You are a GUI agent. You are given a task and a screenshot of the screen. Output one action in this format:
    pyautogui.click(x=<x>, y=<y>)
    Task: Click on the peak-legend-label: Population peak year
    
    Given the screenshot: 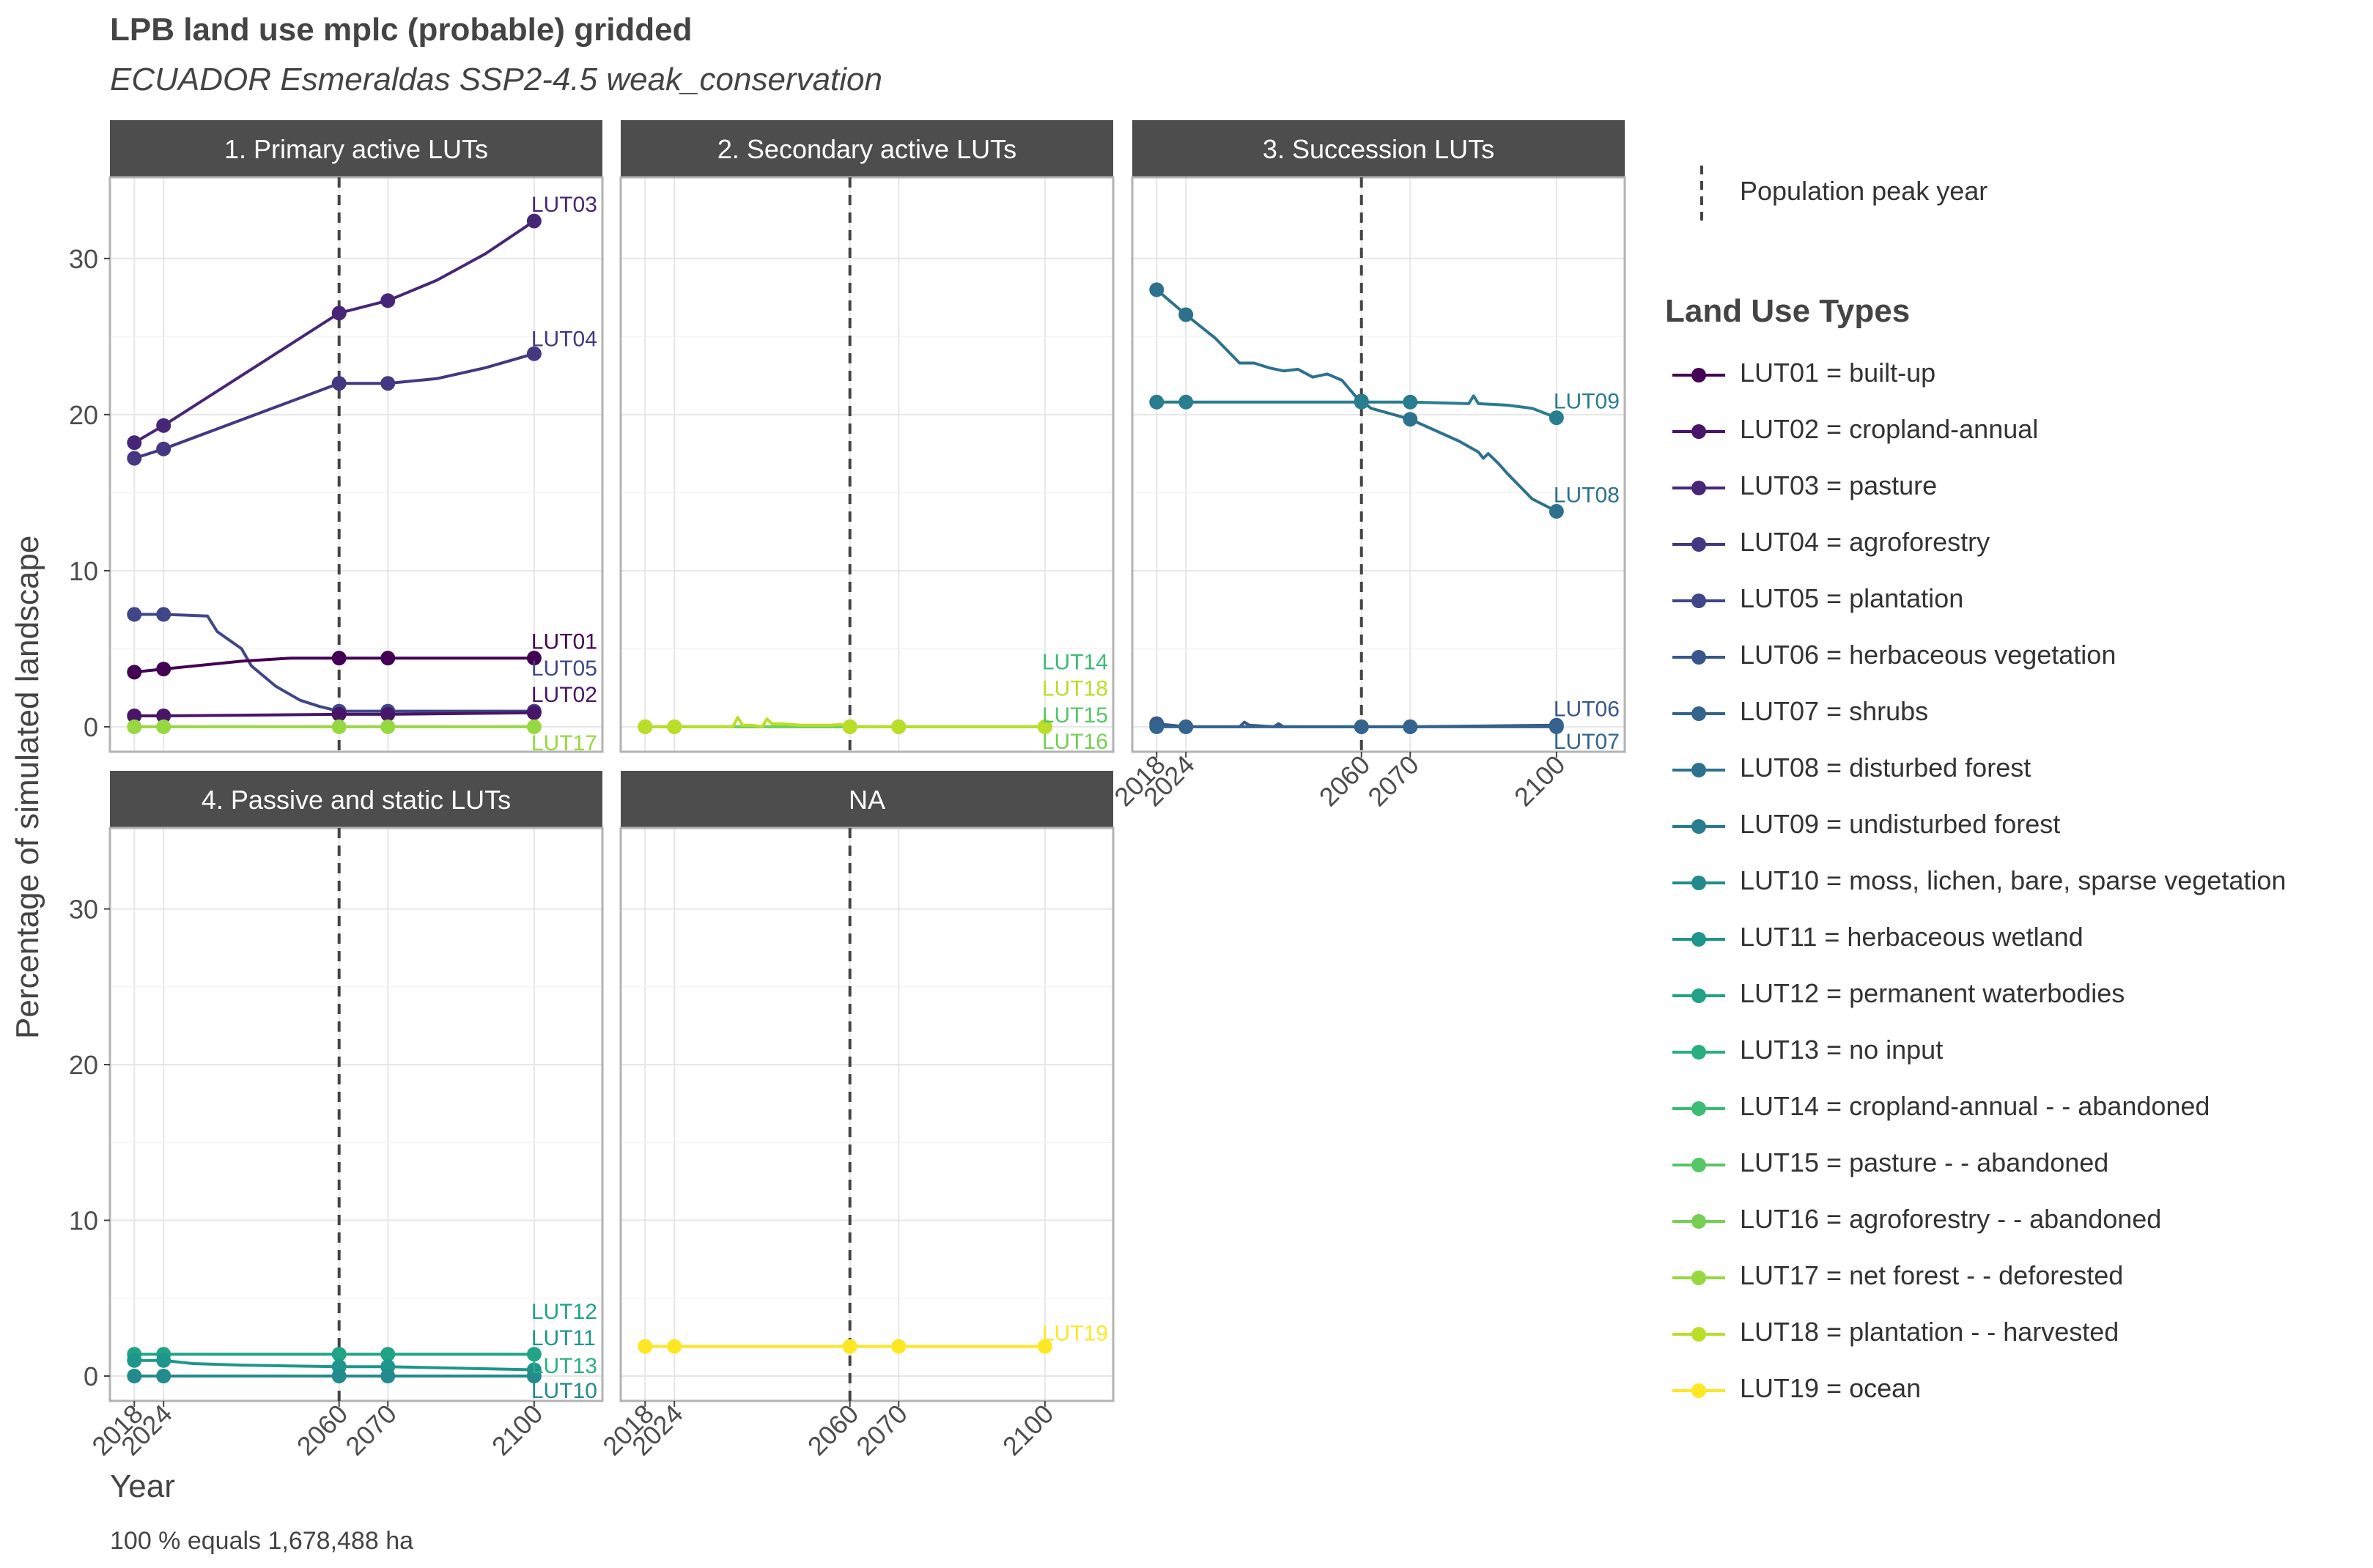 What is the action you would take?
    pyautogui.click(x=1864, y=191)
    